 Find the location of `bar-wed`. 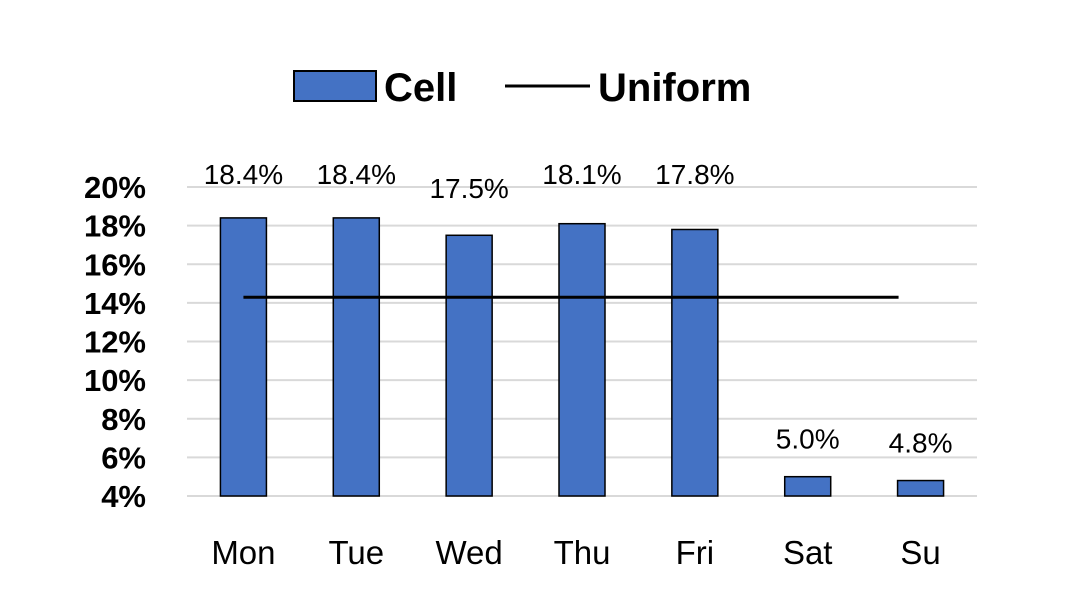

bar-wed is located at coordinates (469, 365).